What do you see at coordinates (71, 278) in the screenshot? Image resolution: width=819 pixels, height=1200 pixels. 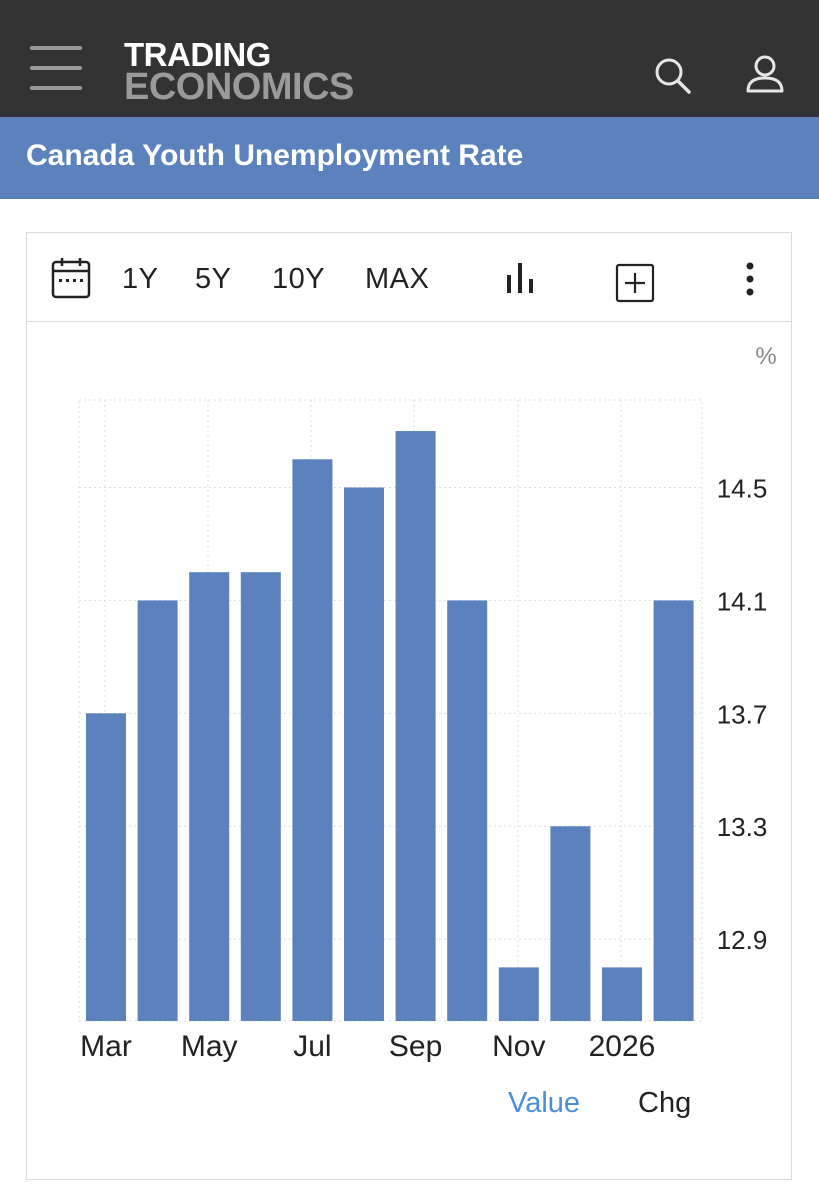 I see `calendar-icon` at bounding box center [71, 278].